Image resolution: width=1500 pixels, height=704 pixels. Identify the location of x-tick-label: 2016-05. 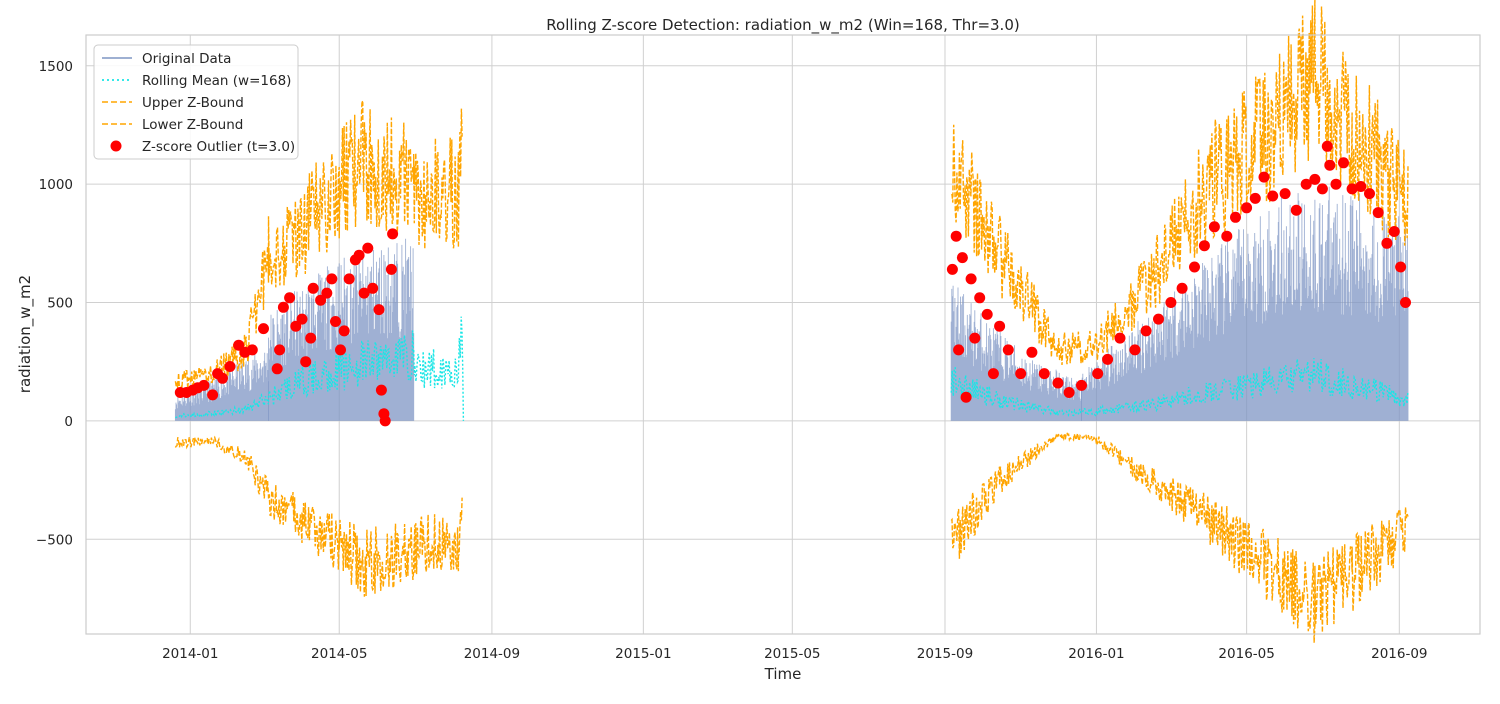
(1246, 654).